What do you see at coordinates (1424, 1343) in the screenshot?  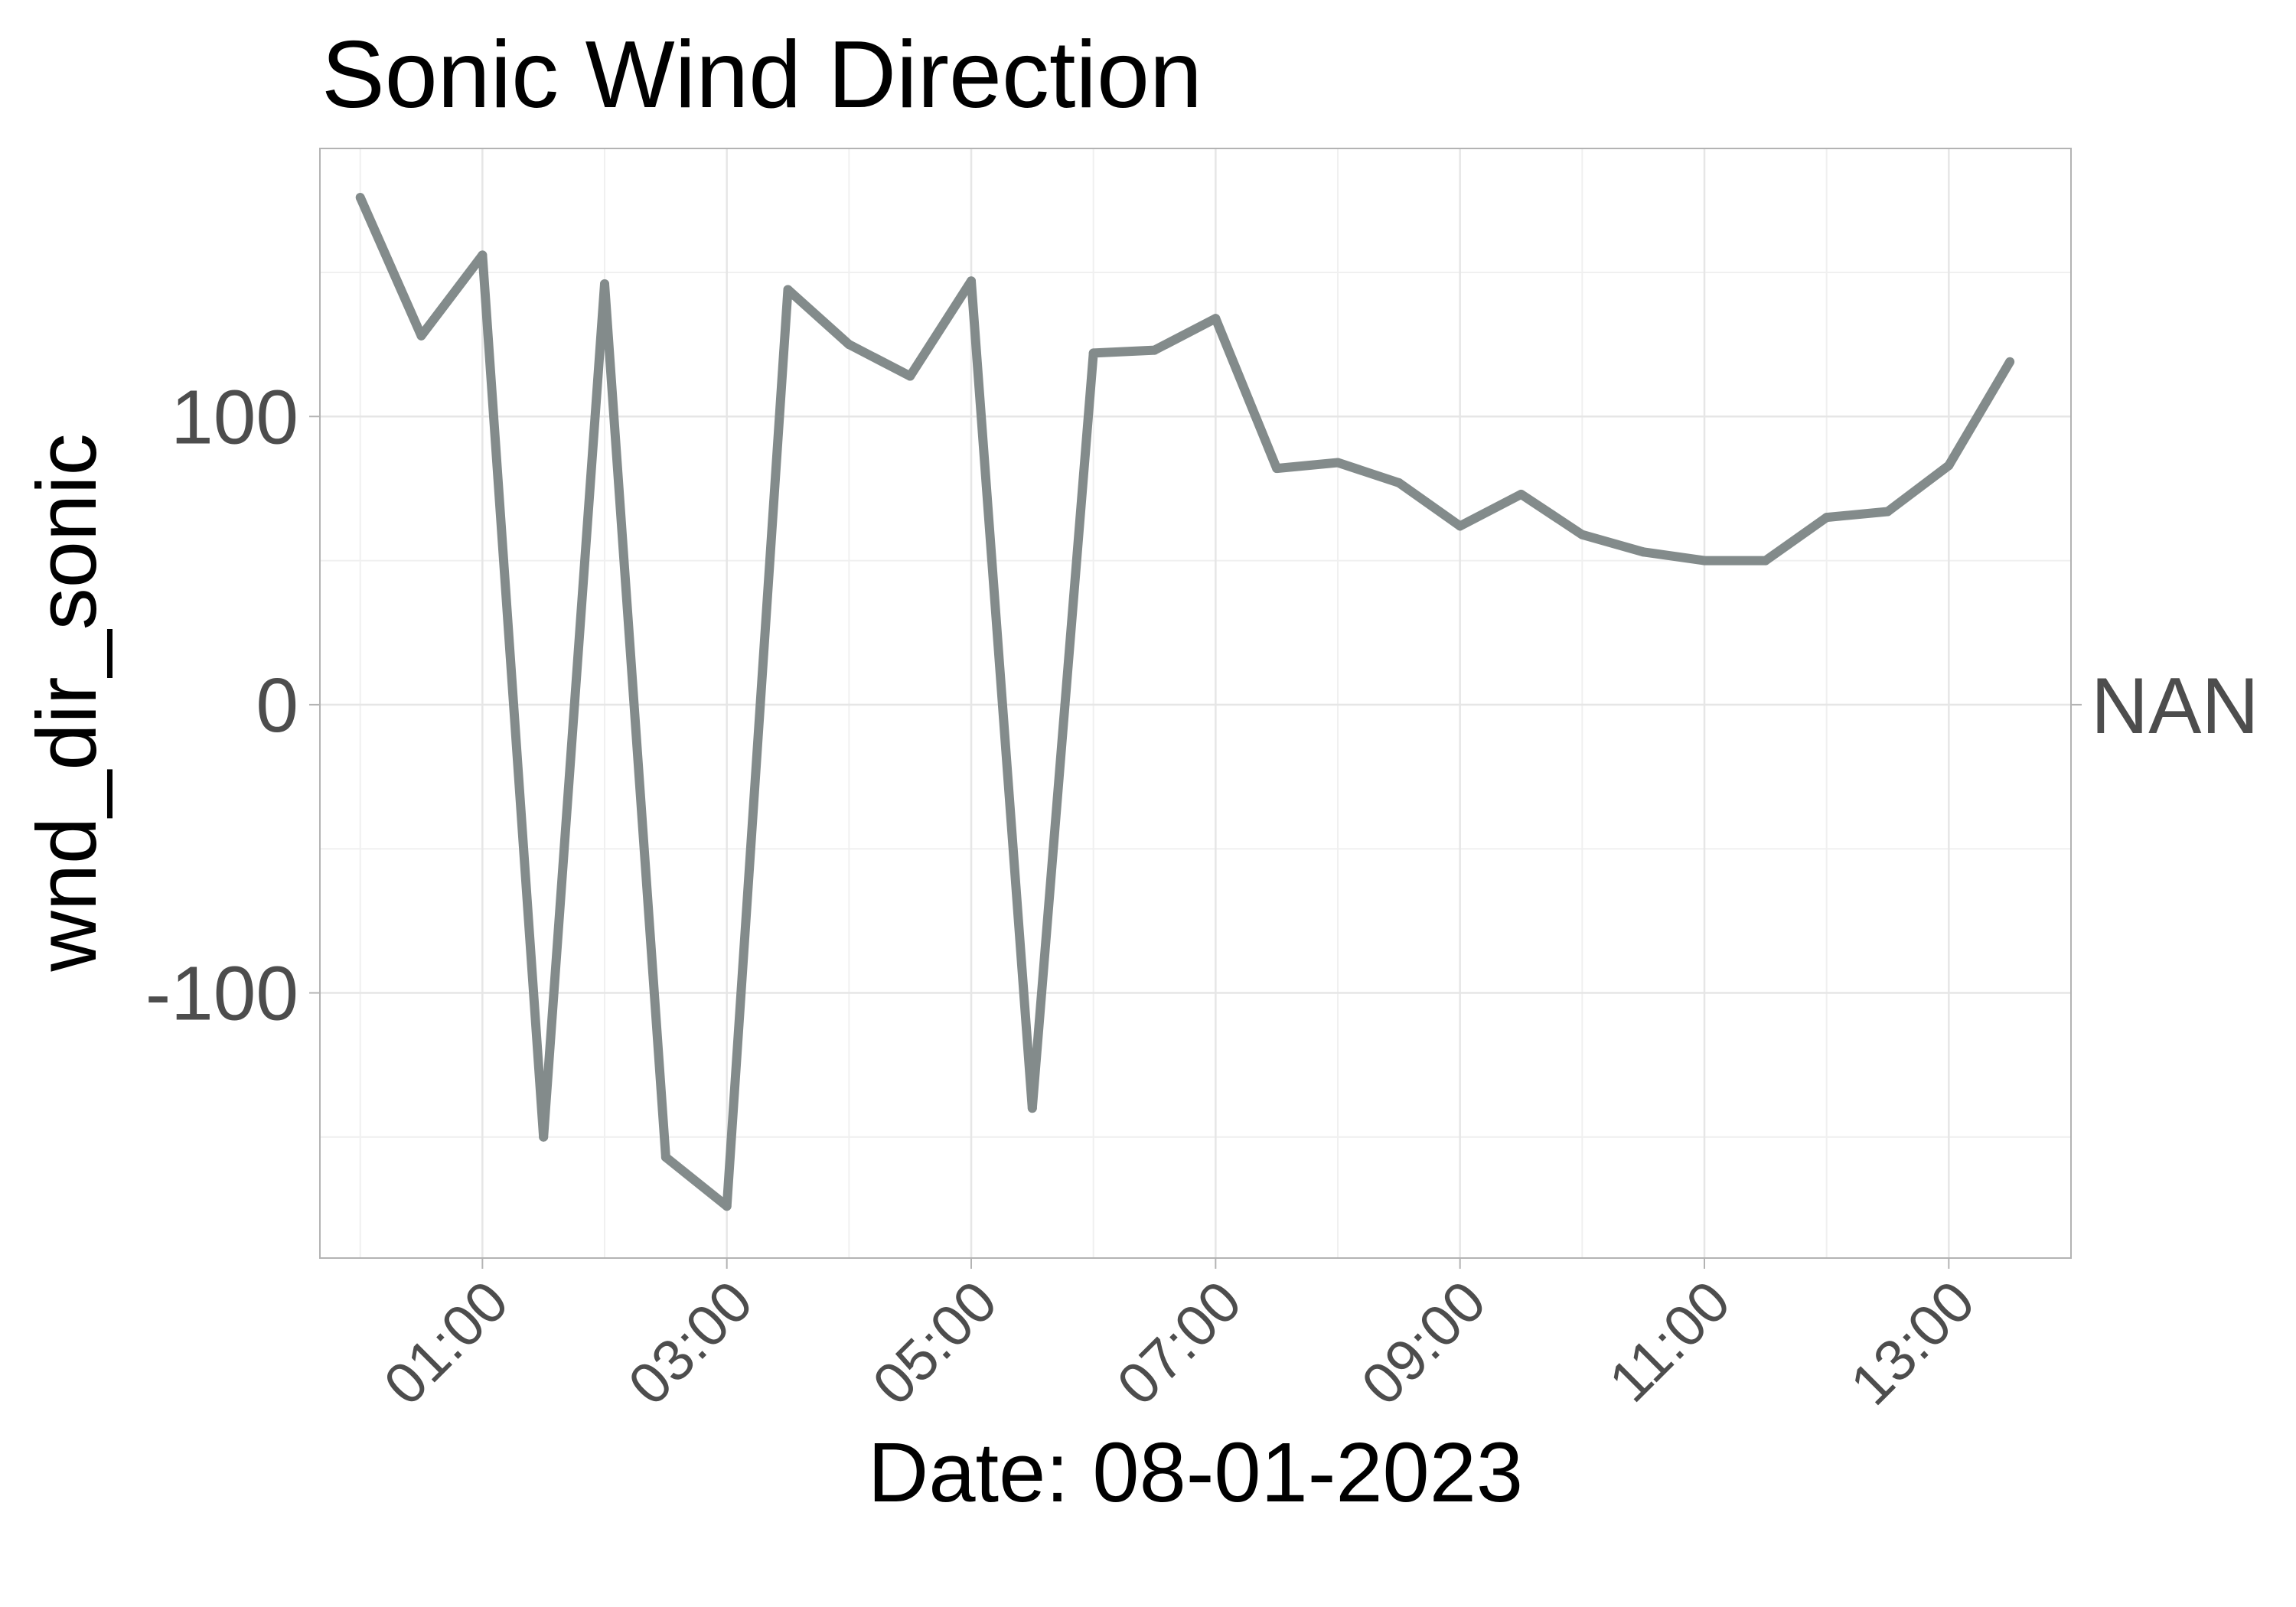 I see `x-tick-label: 09:00` at bounding box center [1424, 1343].